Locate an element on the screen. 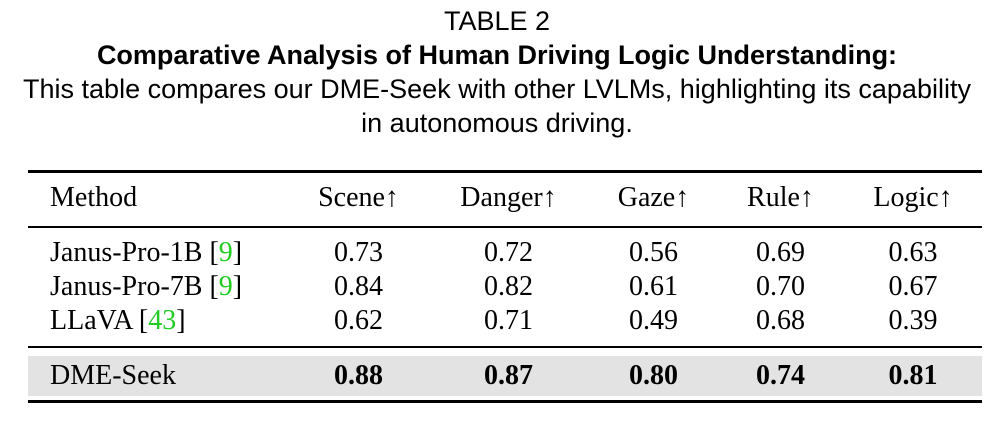 This screenshot has height=424, width=994. gaze-cell: 0.80 is located at coordinates (653, 375).